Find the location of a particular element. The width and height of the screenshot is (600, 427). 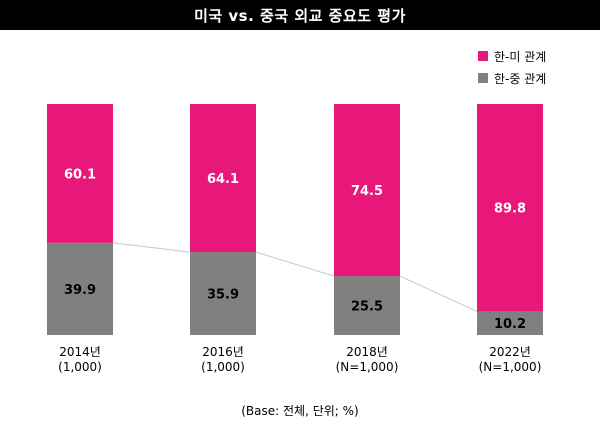

x-tick-label-2022: 2022년 (N=1,000) is located at coordinates (510, 360).